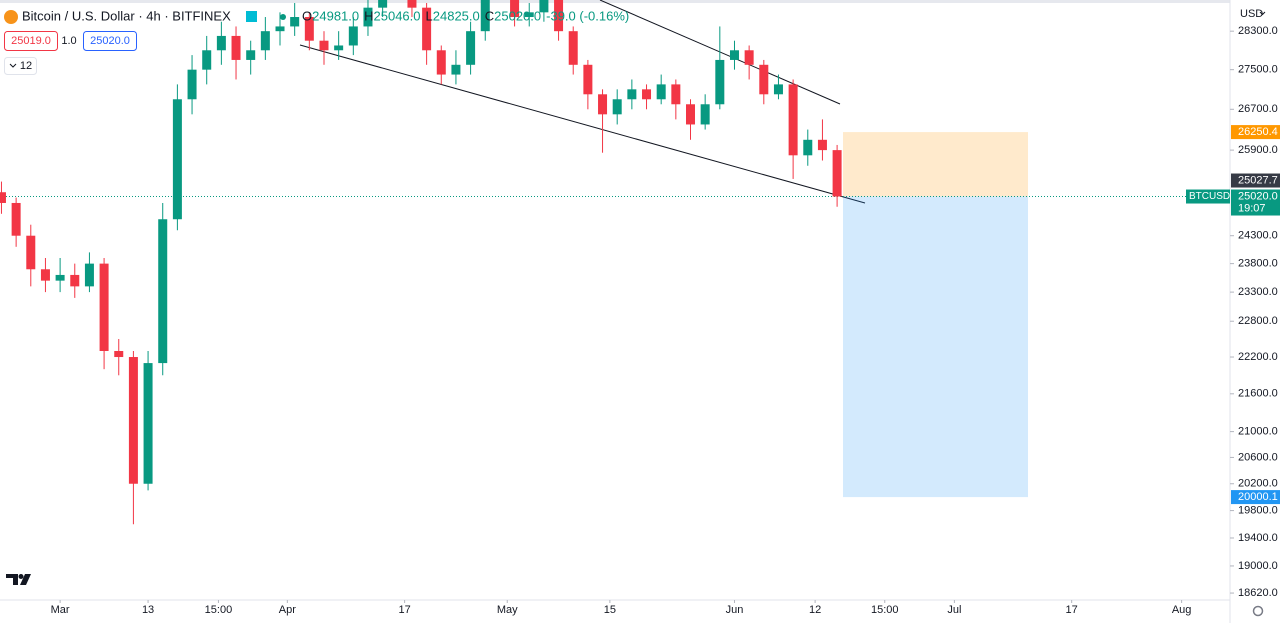 This screenshot has width=1280, height=628. What do you see at coordinates (335, 15) in the screenshot?
I see `ohlc-value: 24981.0` at bounding box center [335, 15].